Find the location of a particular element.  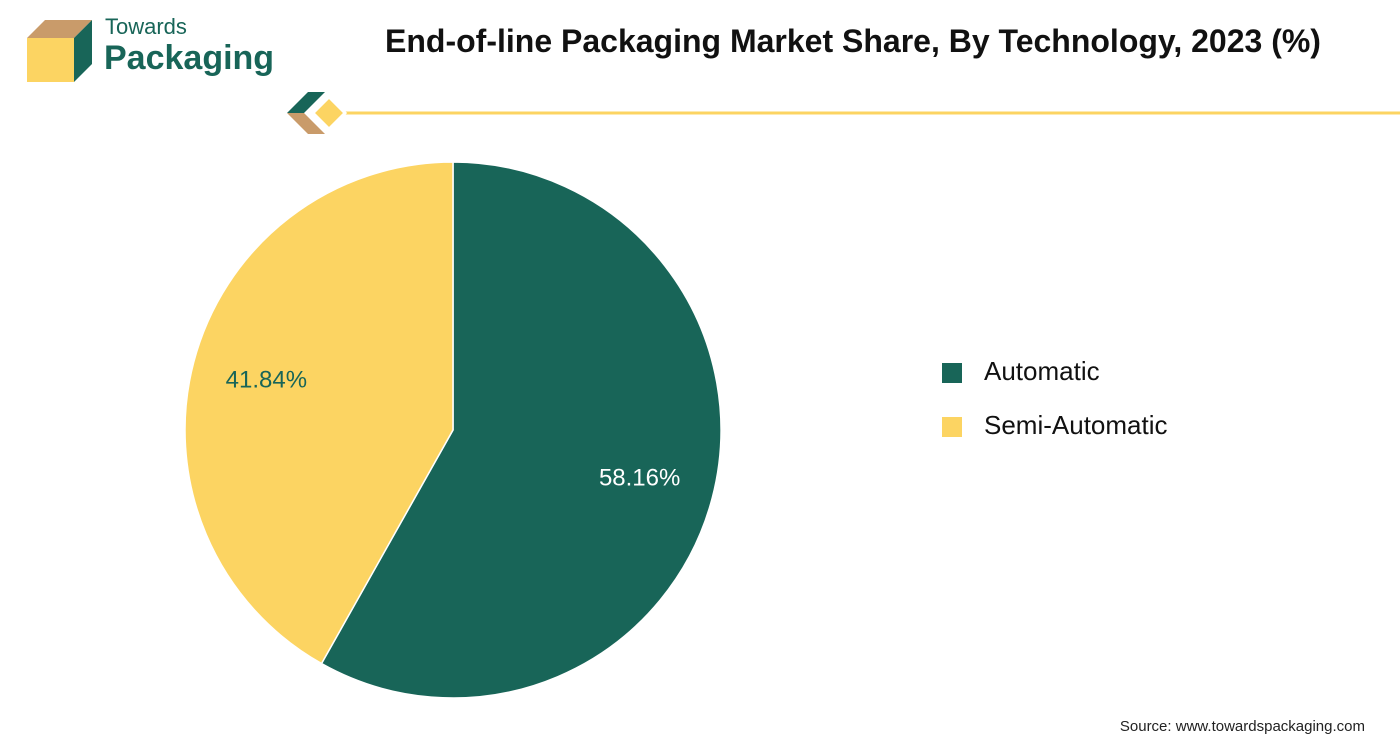

logo-line1: Towards is located at coordinates (146, 26).